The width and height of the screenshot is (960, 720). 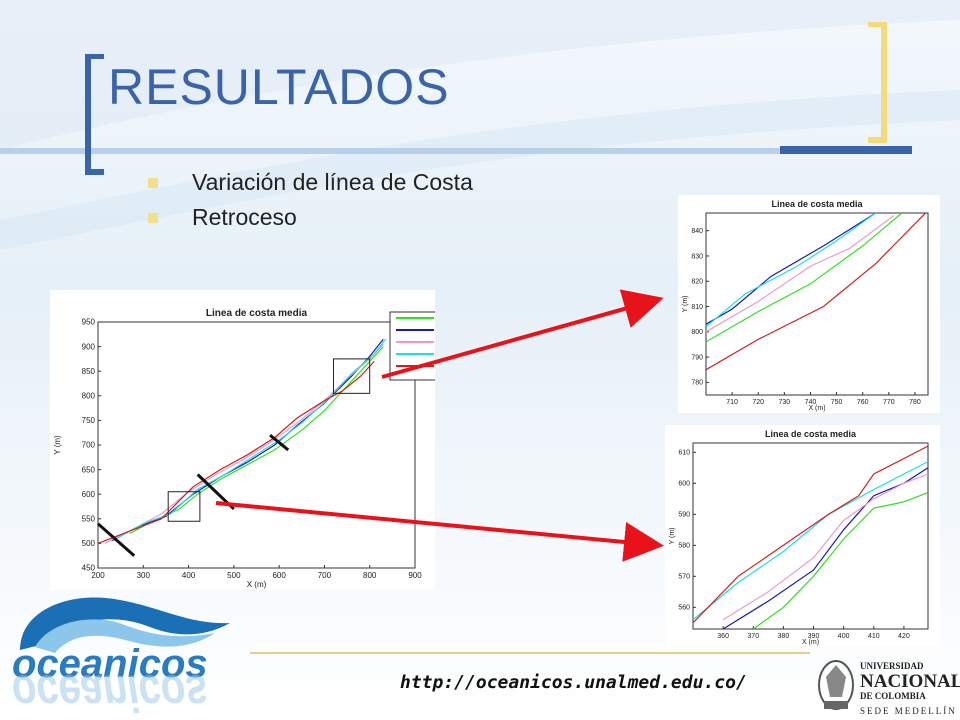 I want to click on bullet-list: Variación de línea de Costa Retroceso, so click(x=310, y=200).